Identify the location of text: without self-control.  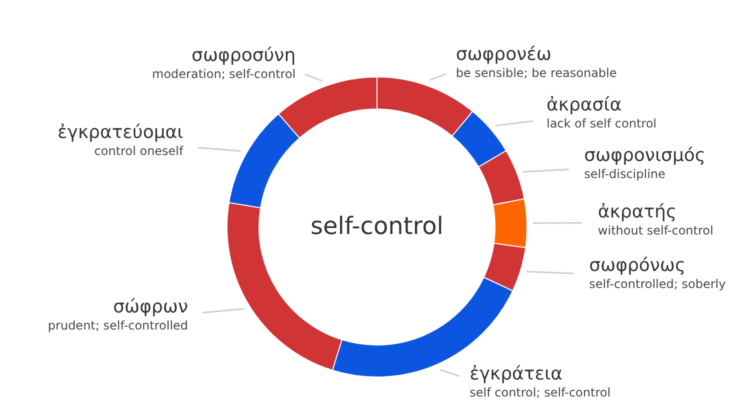
(656, 231).